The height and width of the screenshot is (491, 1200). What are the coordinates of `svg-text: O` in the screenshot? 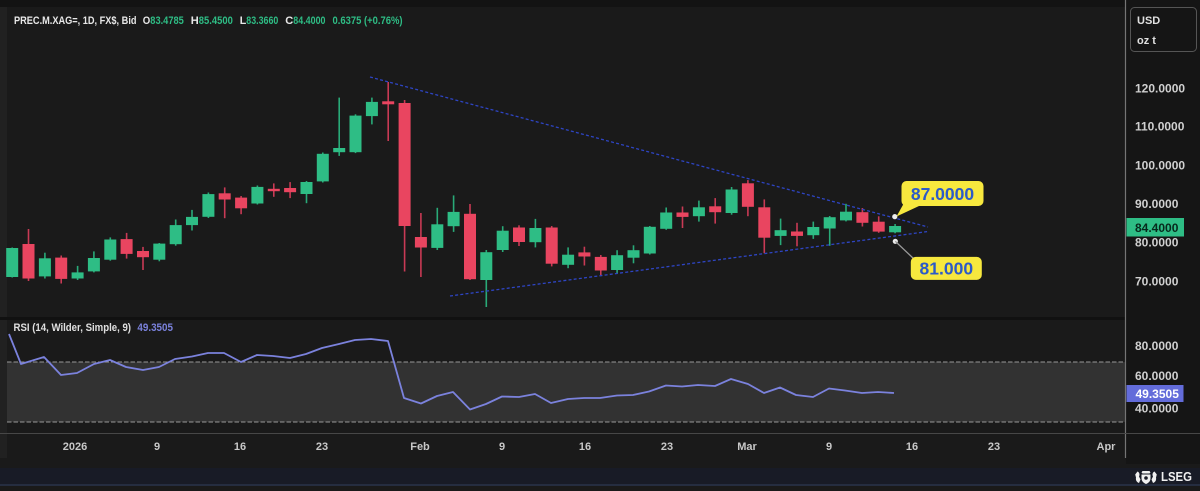 It's located at (147, 21).